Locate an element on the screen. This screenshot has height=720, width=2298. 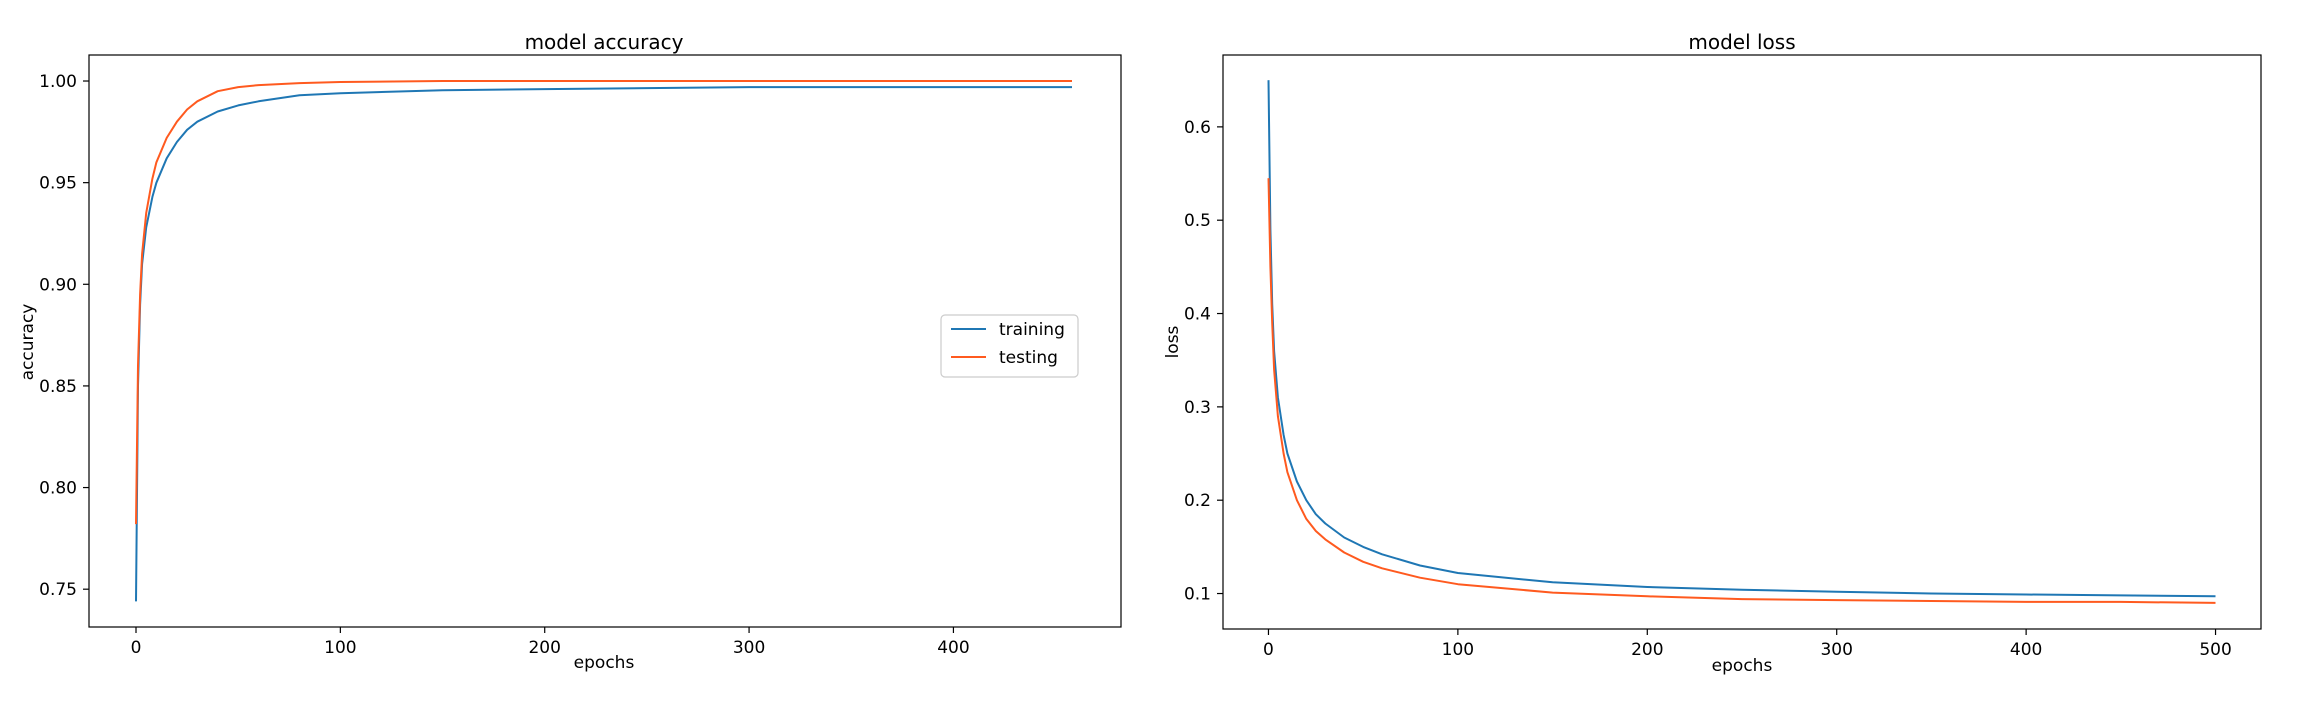
loss-y-tick-label: 0.3 is located at coordinates (1197, 408).